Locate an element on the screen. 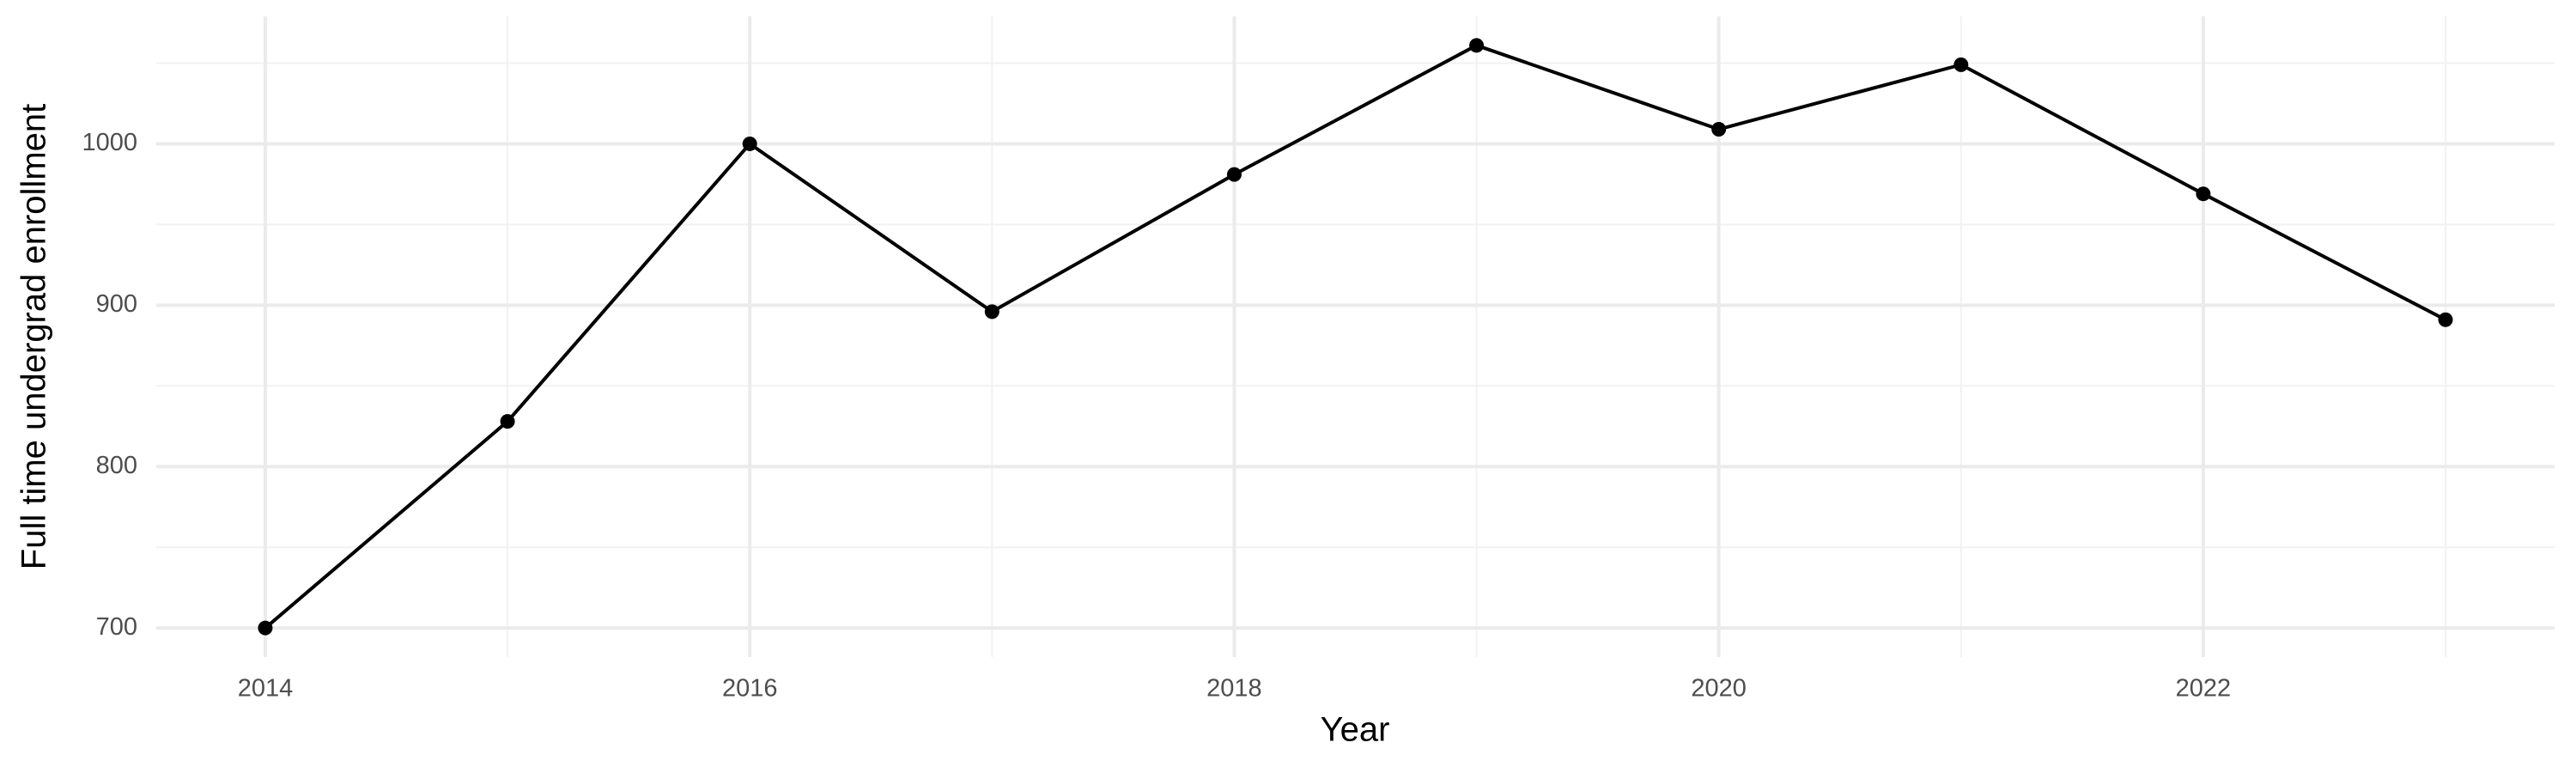 Image resolution: width=2576 pixels, height=773 pixels. x-tick-label: 2022 is located at coordinates (2204, 689).